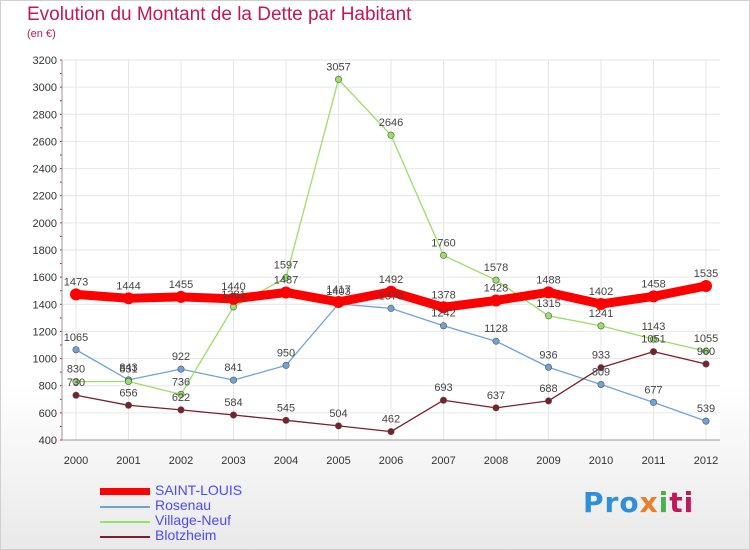 Image resolution: width=750 pixels, height=550 pixels. Describe the element at coordinates (653, 340) in the screenshot. I see `data-label-blotzheim: 1051` at that location.